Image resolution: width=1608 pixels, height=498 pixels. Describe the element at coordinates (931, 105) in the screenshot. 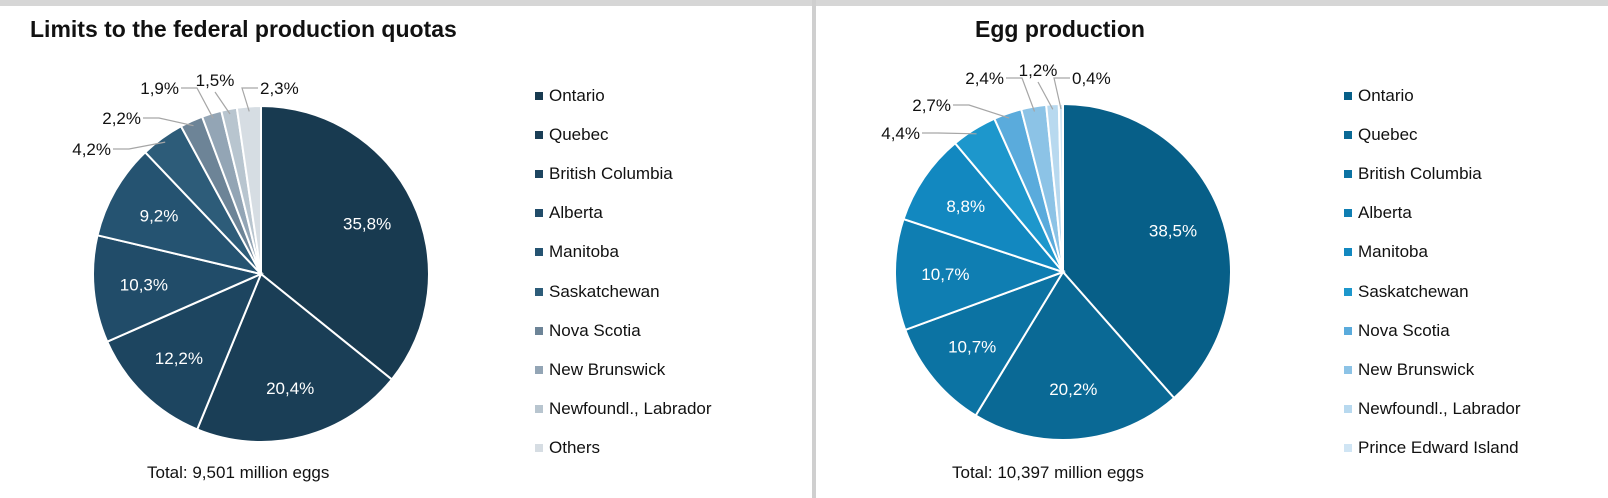

I see `data-label: 2,7%` at that location.